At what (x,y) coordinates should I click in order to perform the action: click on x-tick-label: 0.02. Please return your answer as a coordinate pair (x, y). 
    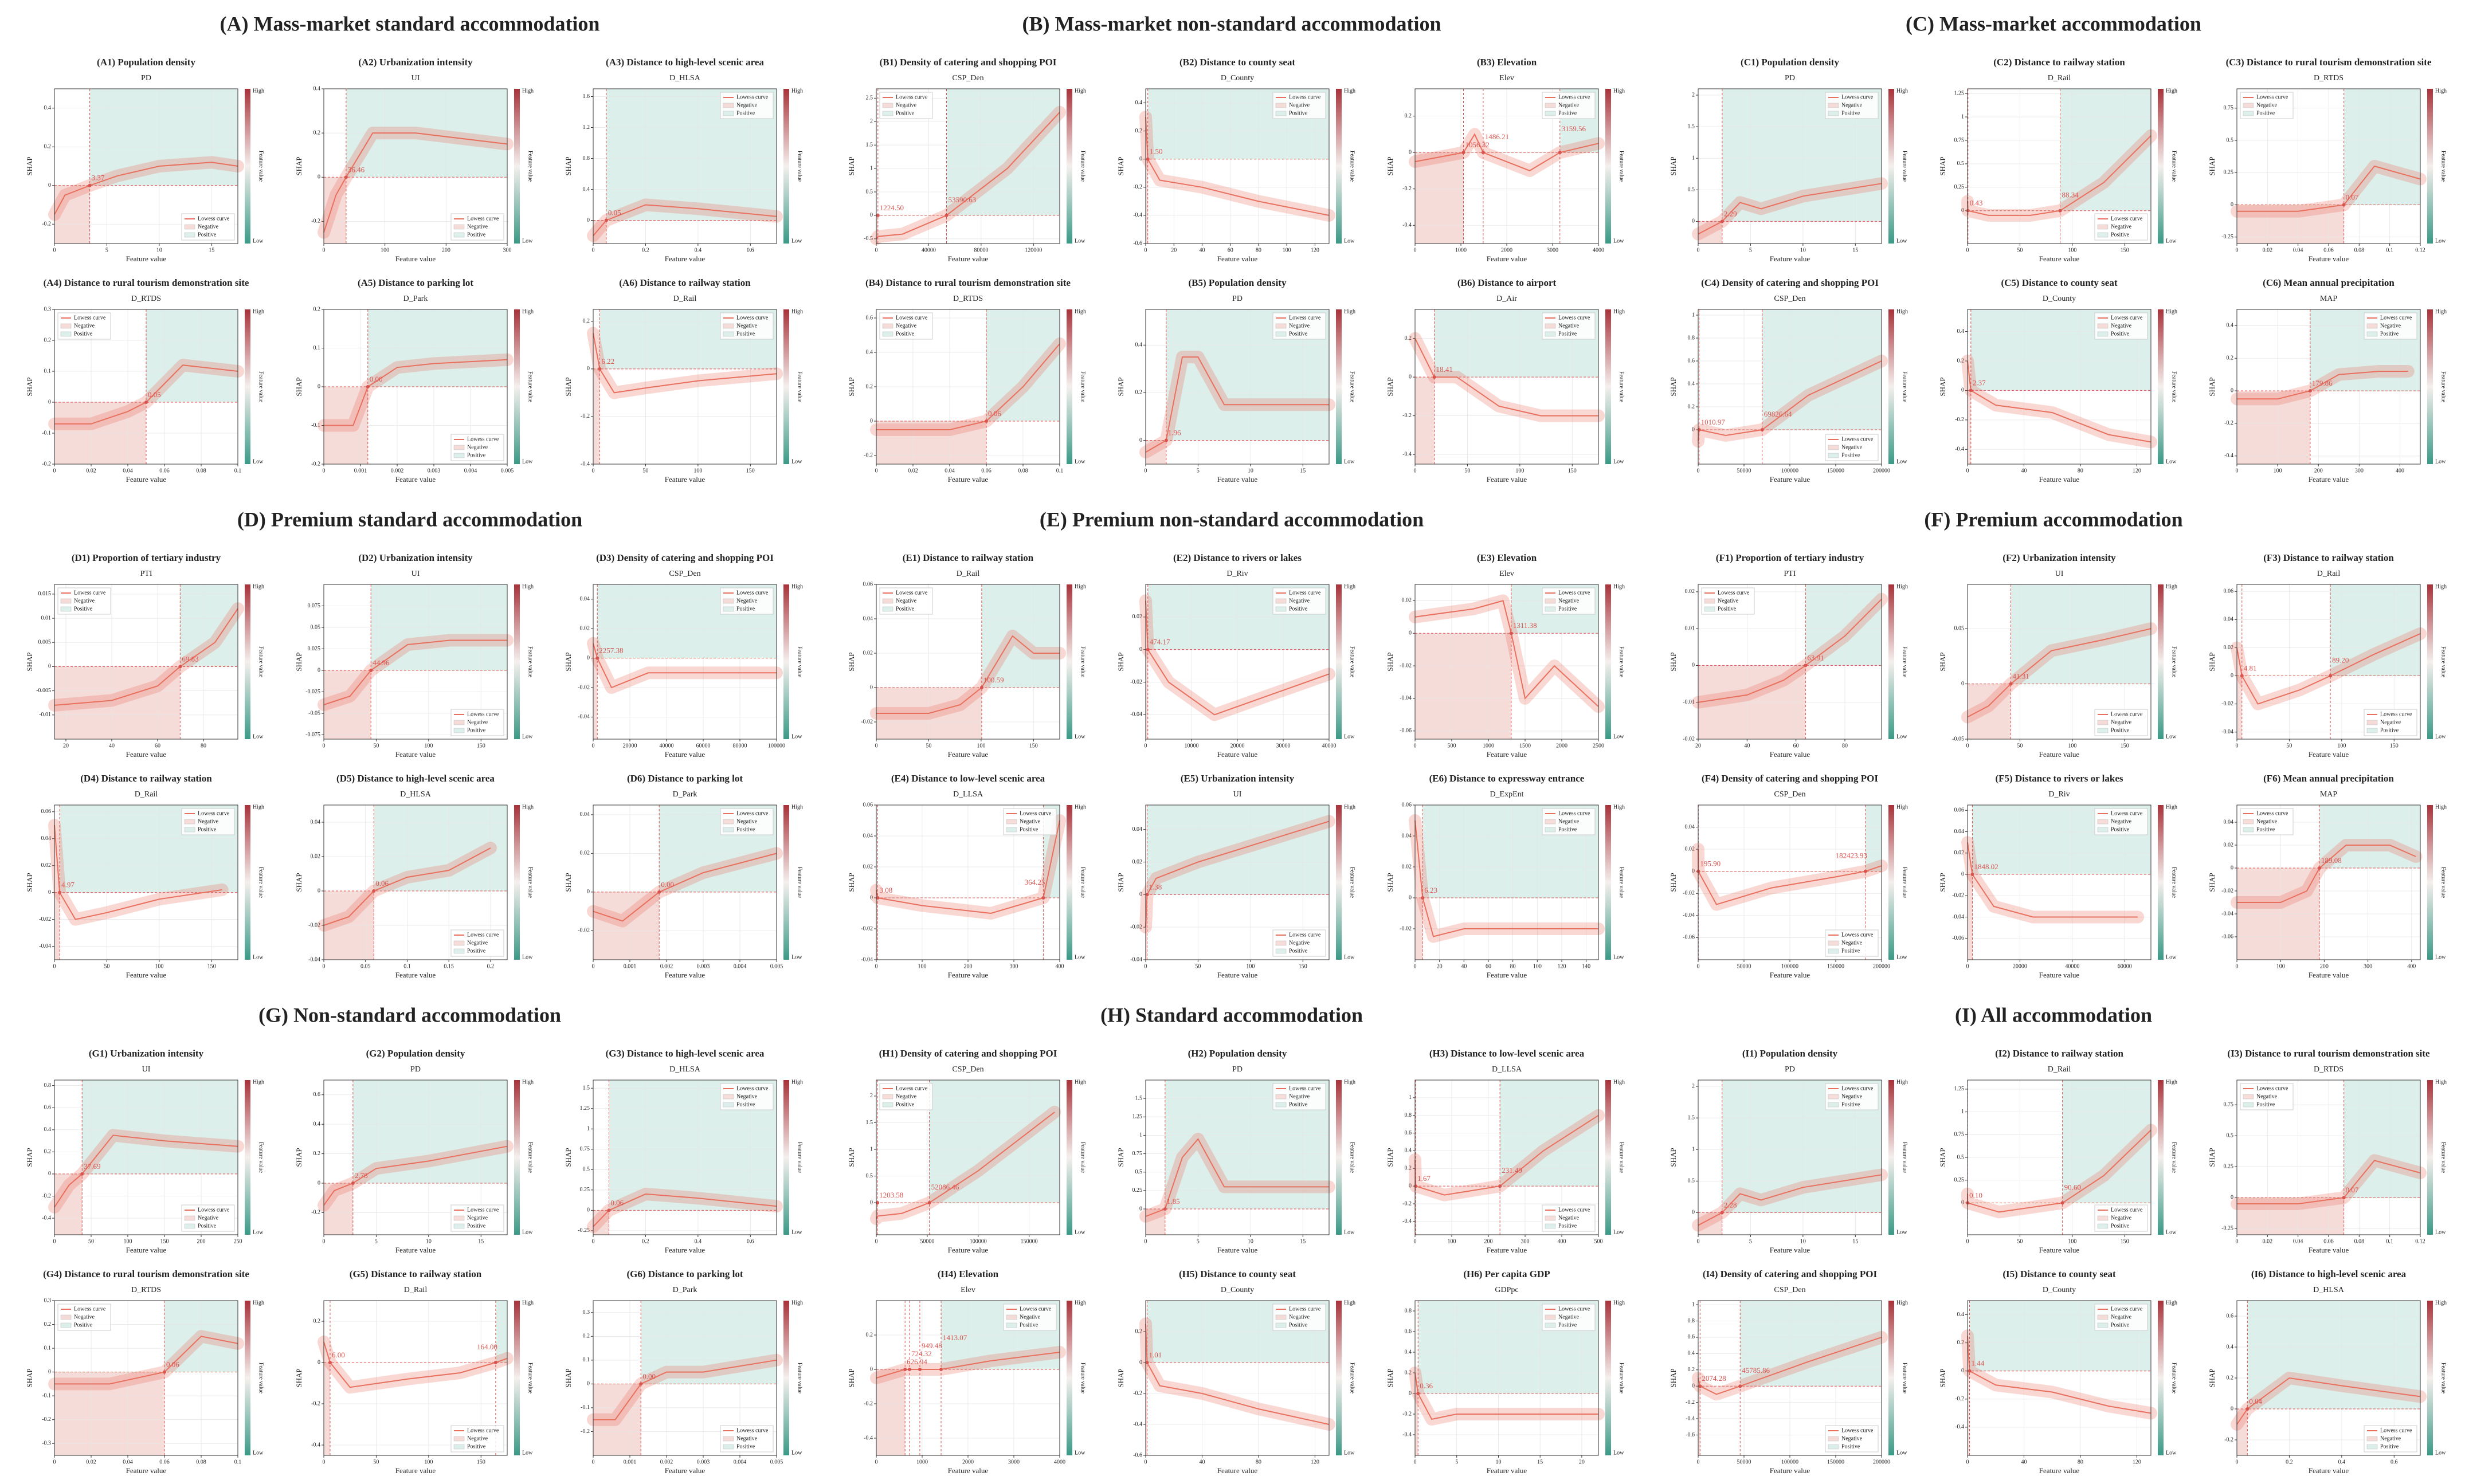
    Looking at the image, I should click on (2268, 1241).